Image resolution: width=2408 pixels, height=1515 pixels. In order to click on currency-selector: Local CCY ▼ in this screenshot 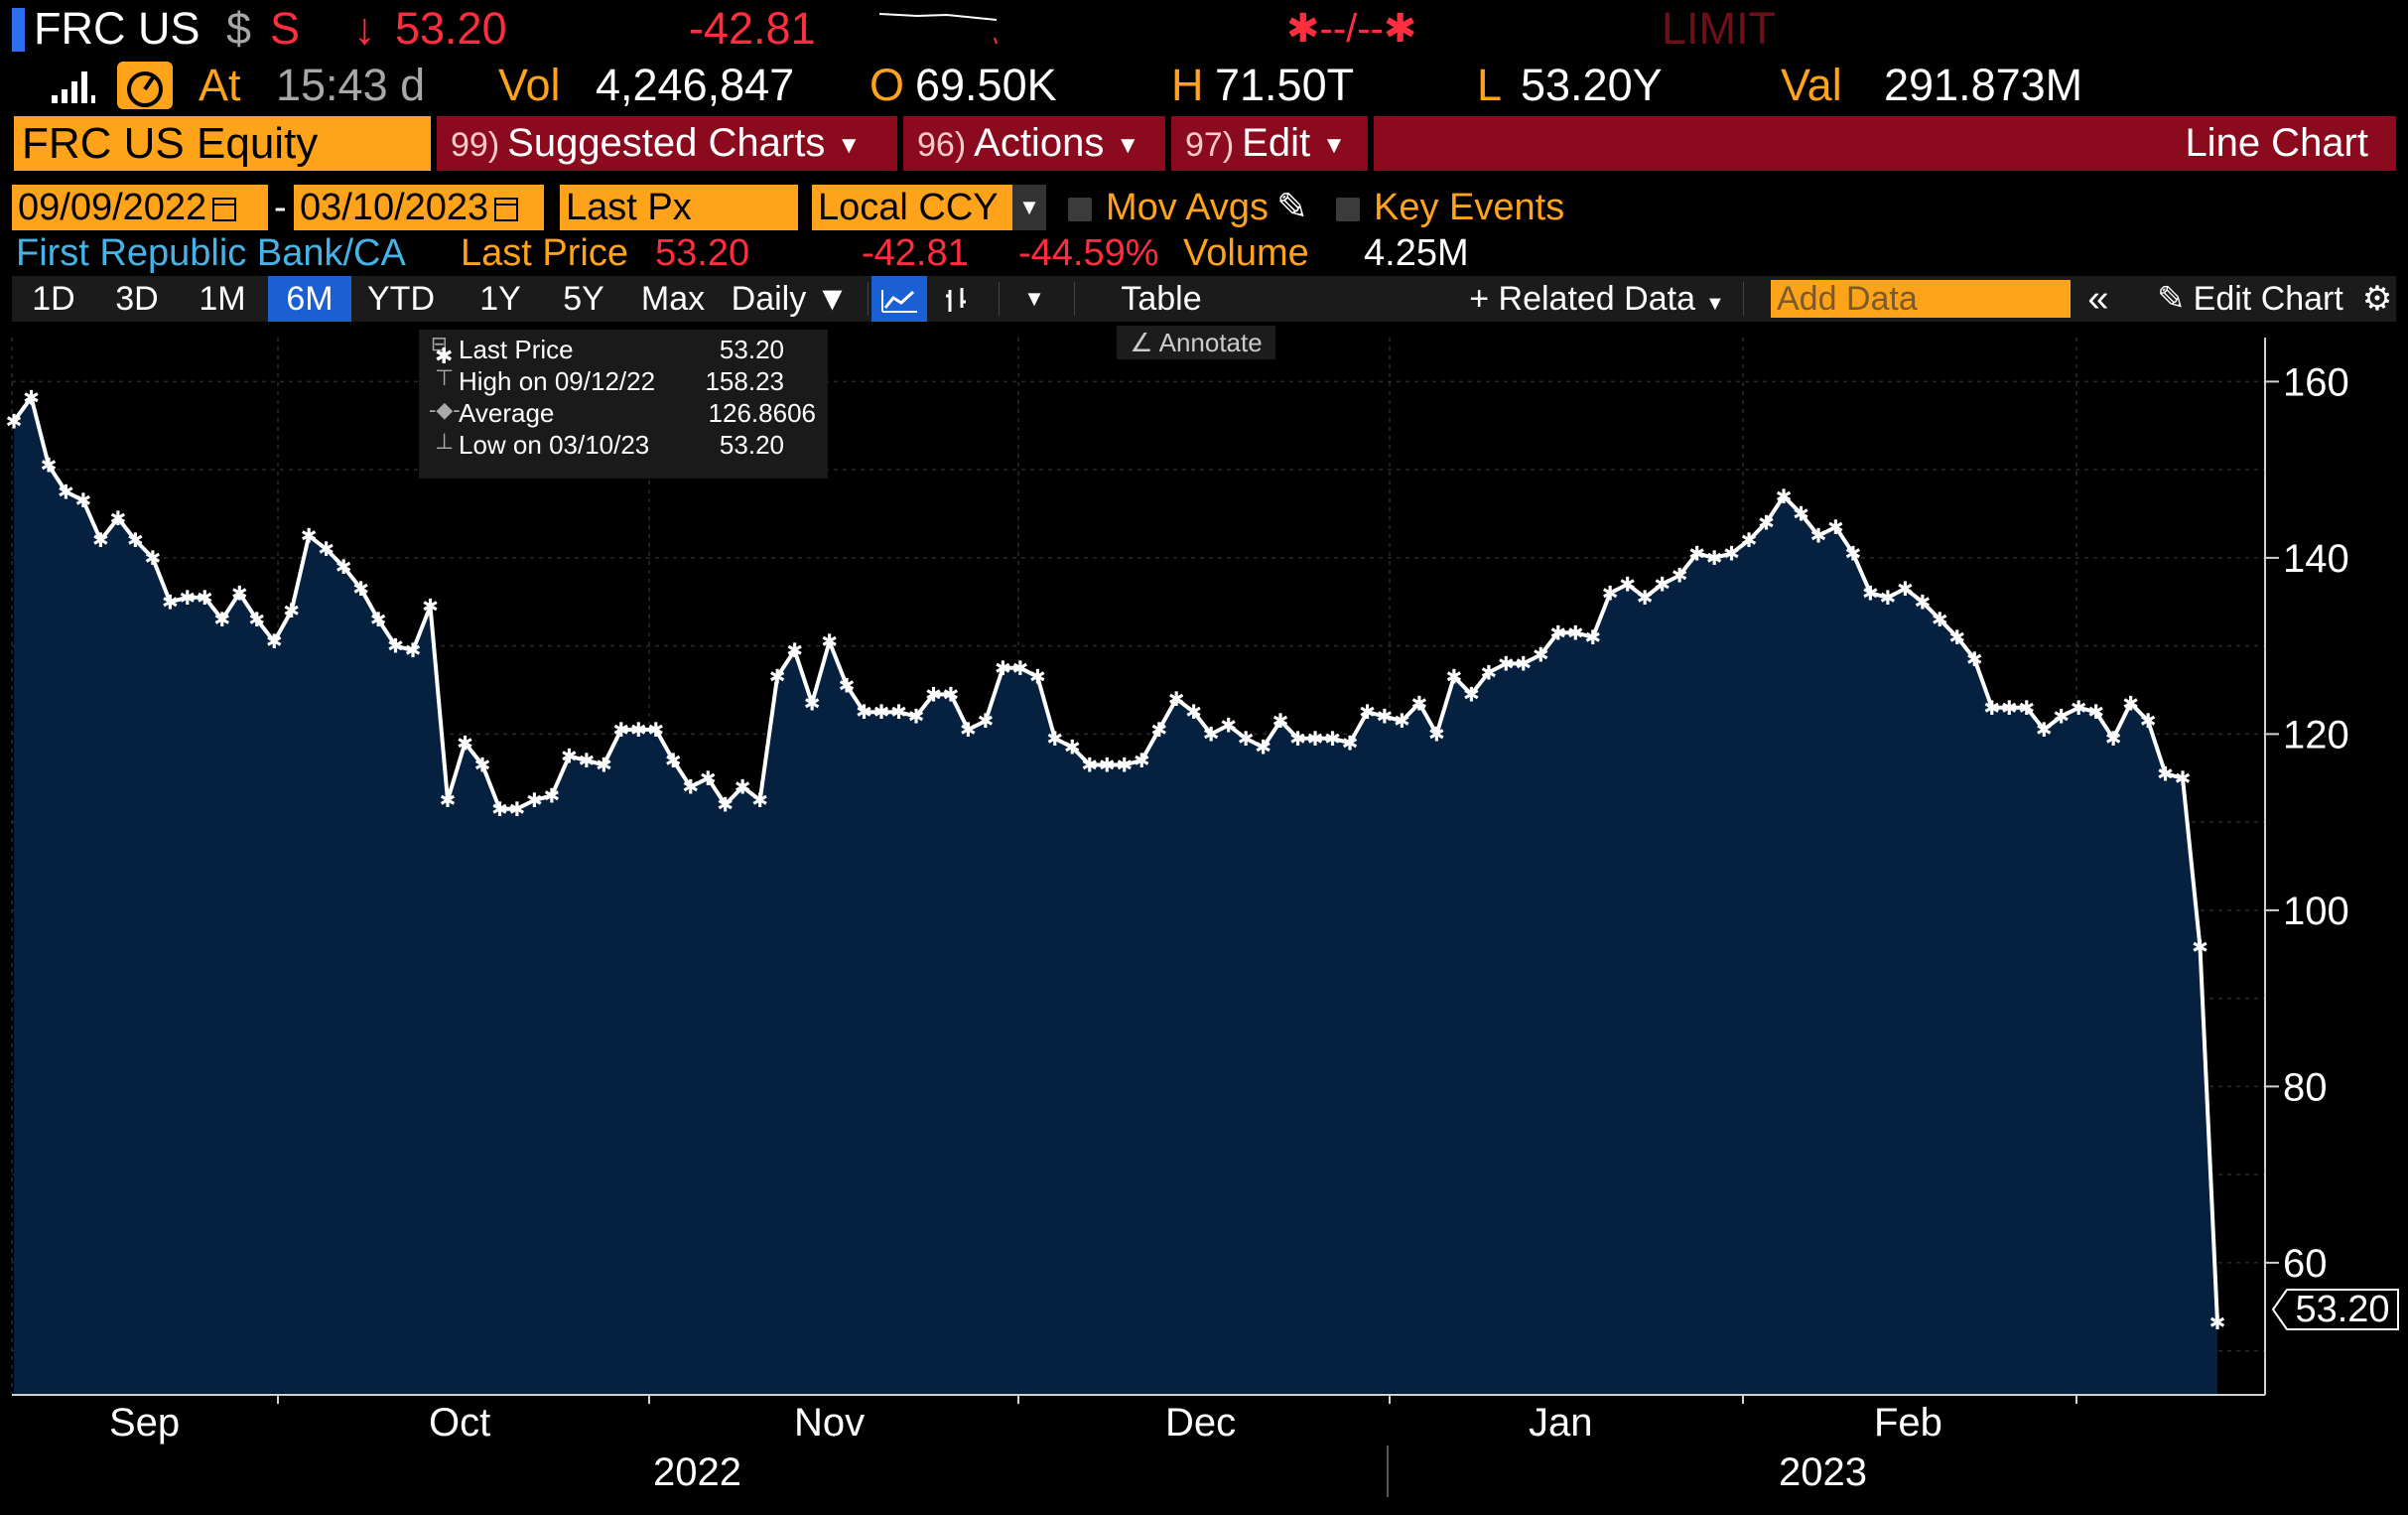, I will do `click(929, 207)`.